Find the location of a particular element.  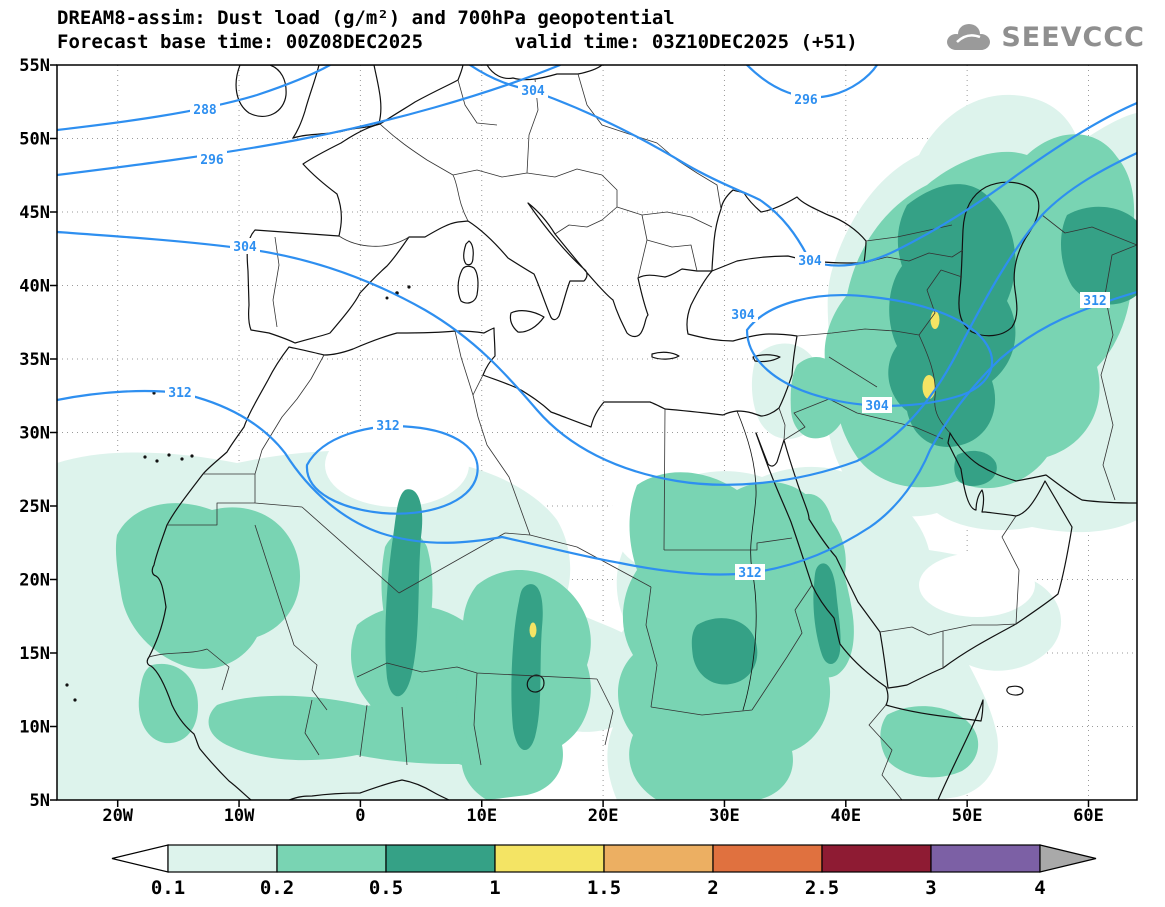

colorbar-tick-label: 1.5 is located at coordinates (604, 888).